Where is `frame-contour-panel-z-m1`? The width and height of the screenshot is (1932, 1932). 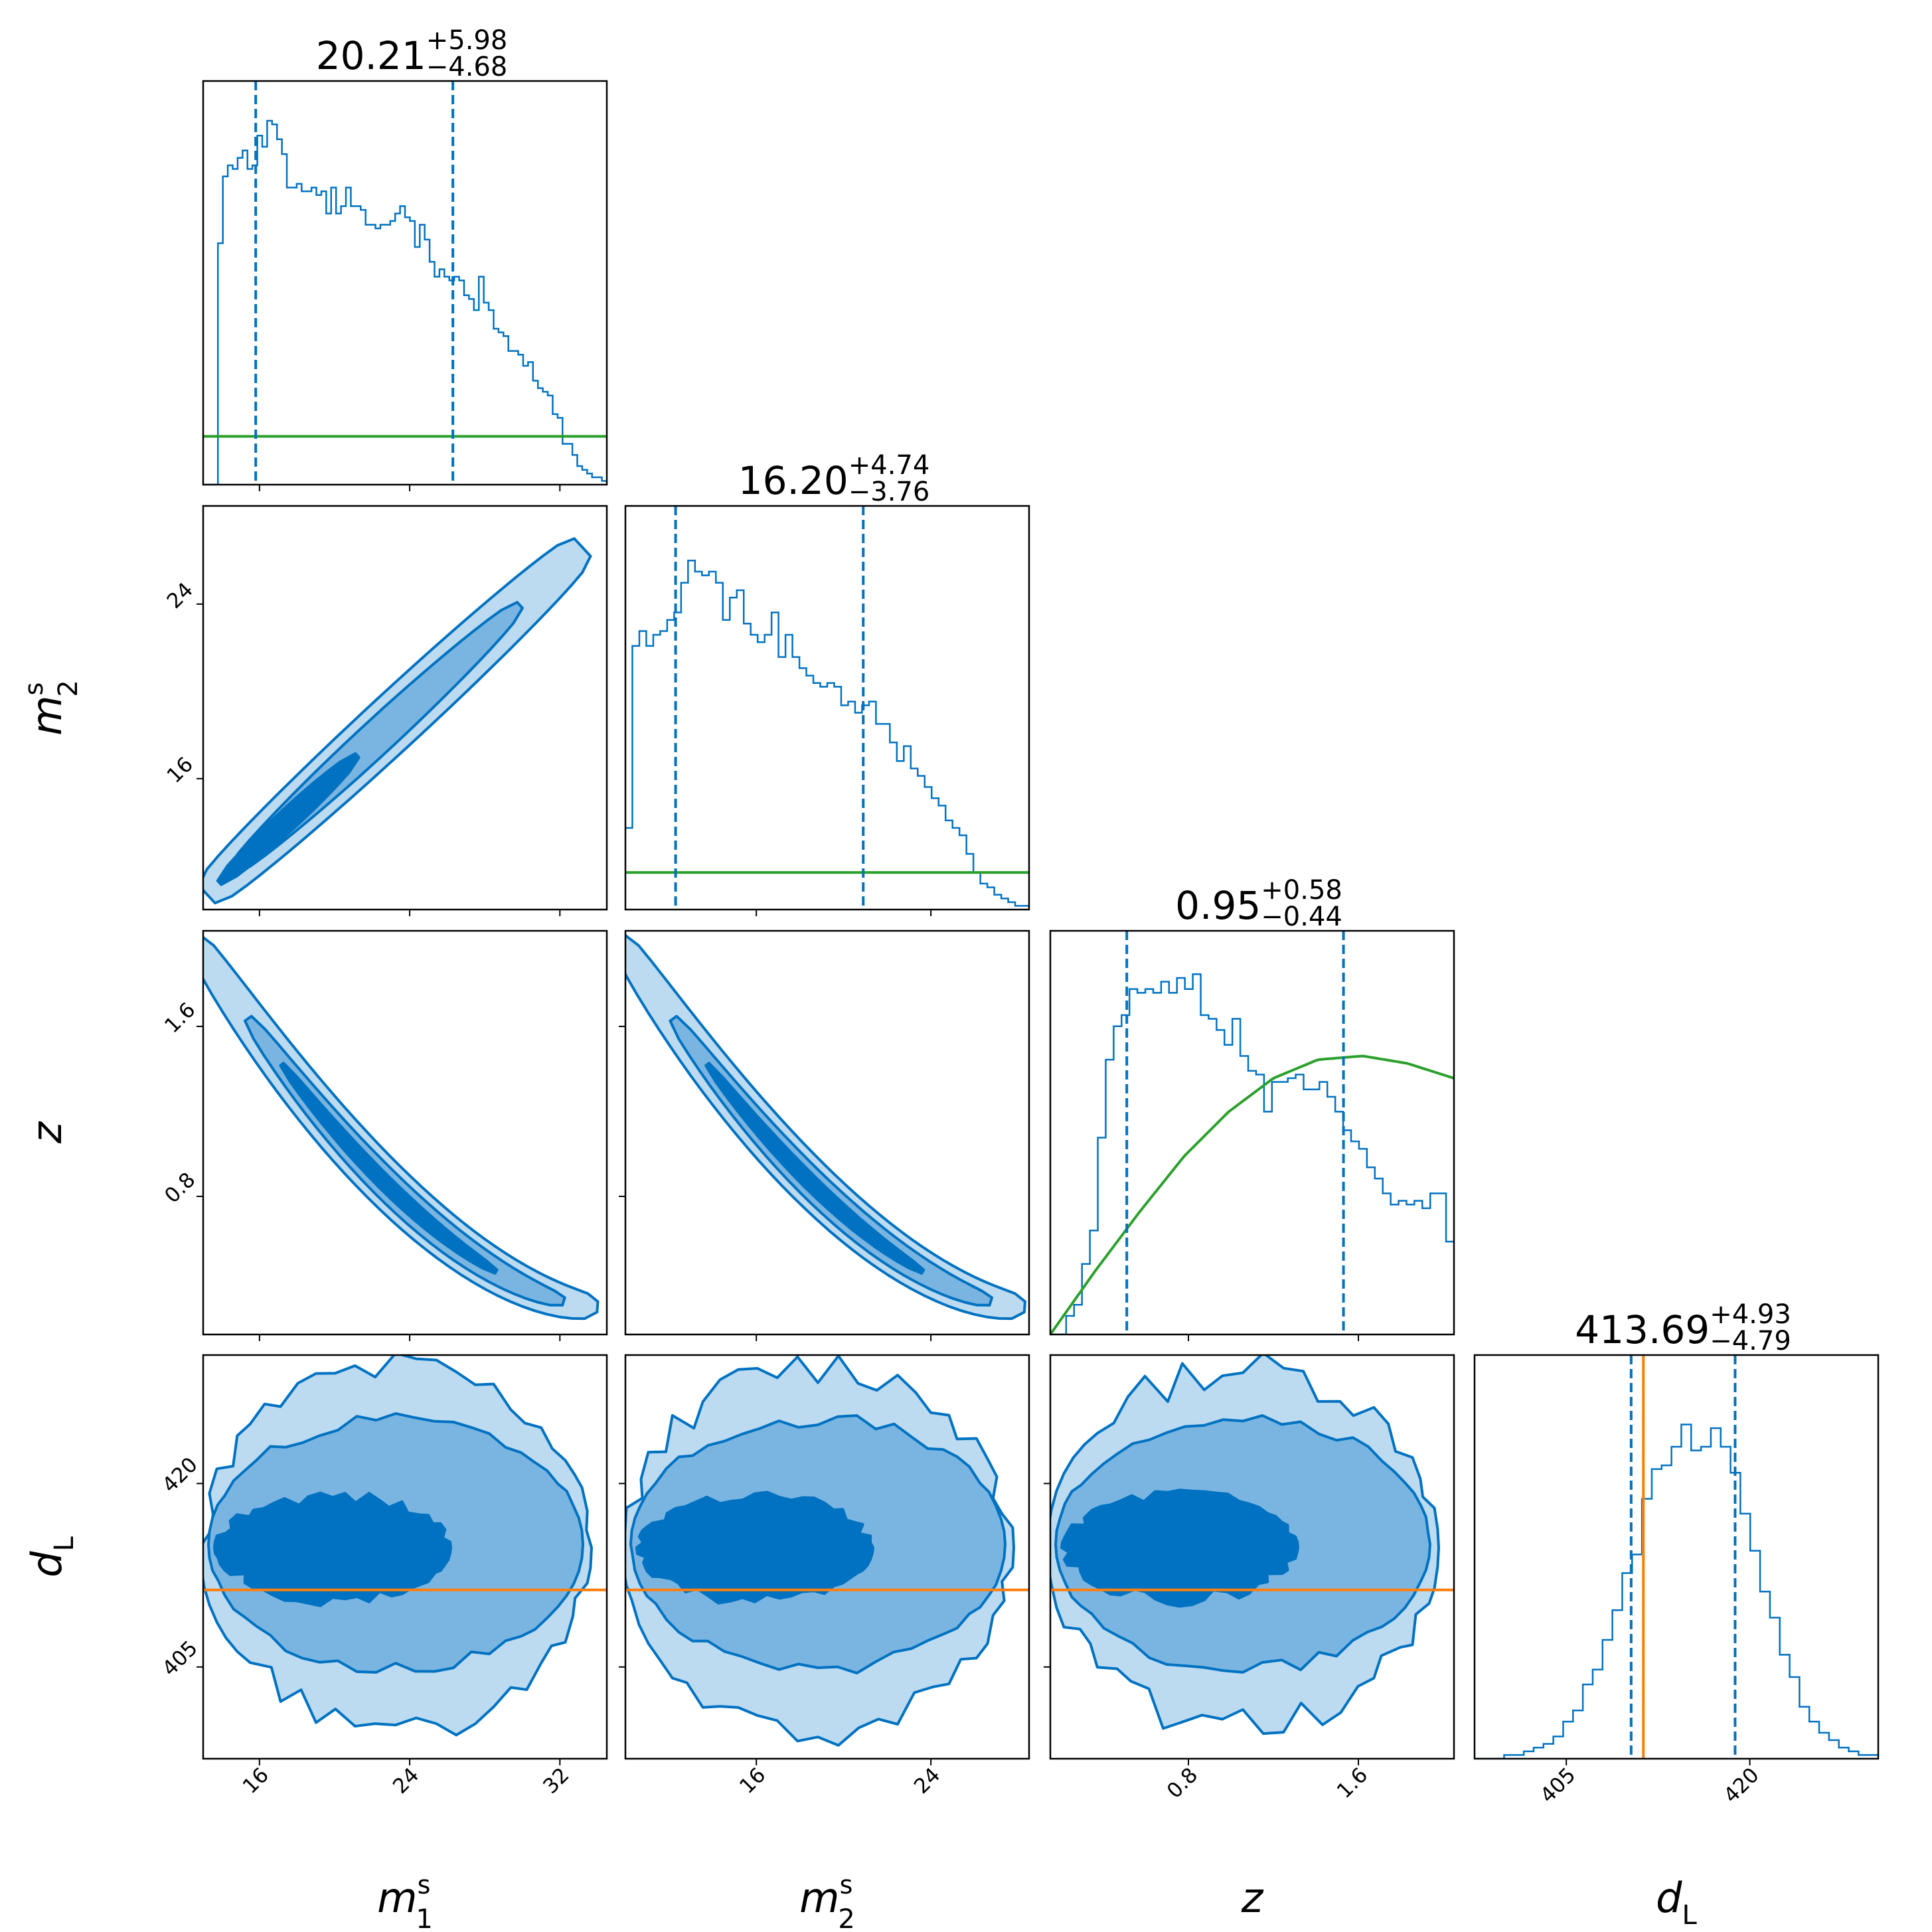
frame-contour-panel-z-m1 is located at coordinates (405, 1132).